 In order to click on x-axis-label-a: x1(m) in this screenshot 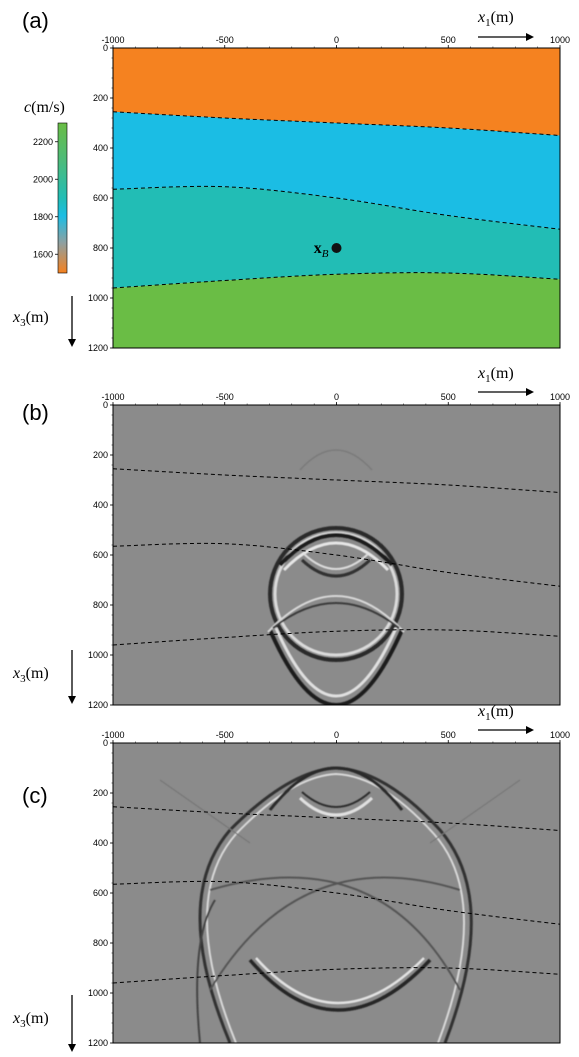, I will do `click(505, 25)`.